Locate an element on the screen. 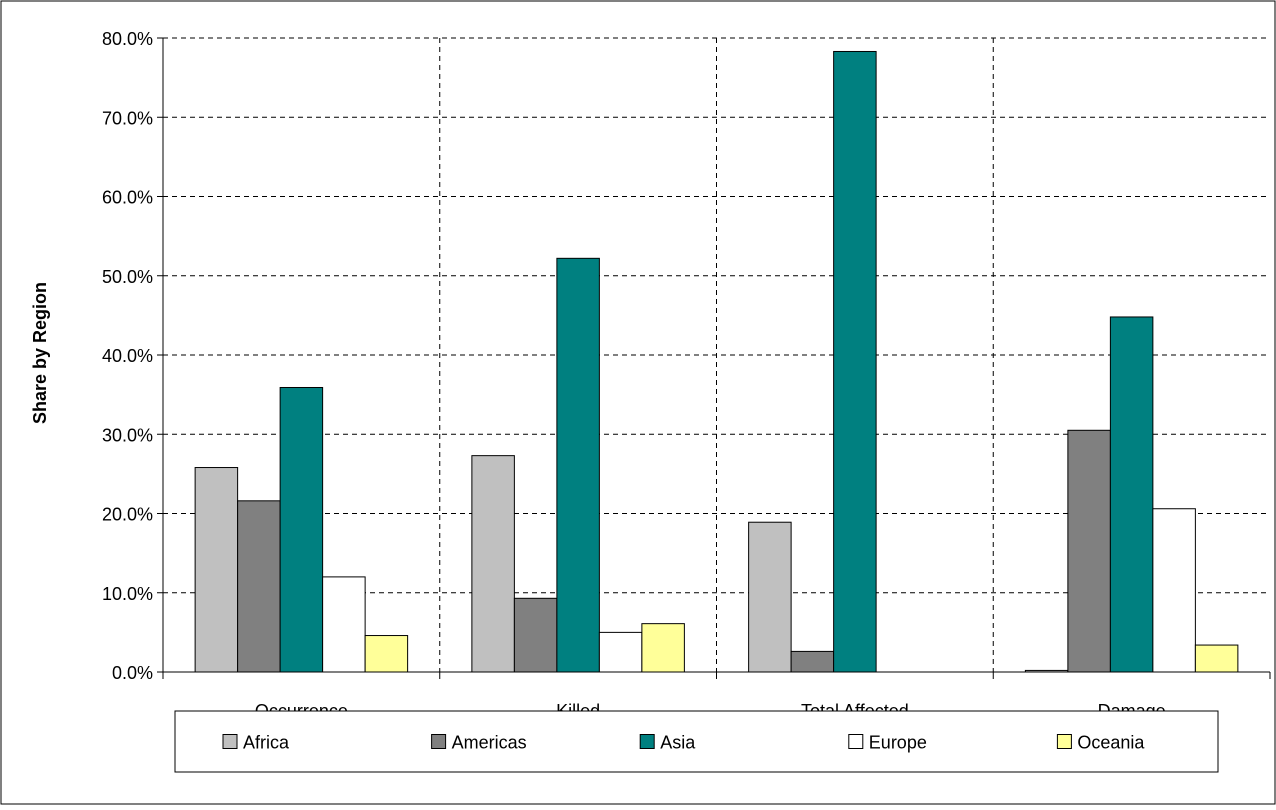 The height and width of the screenshot is (810, 1276). bar-americas-killed is located at coordinates (535, 635).